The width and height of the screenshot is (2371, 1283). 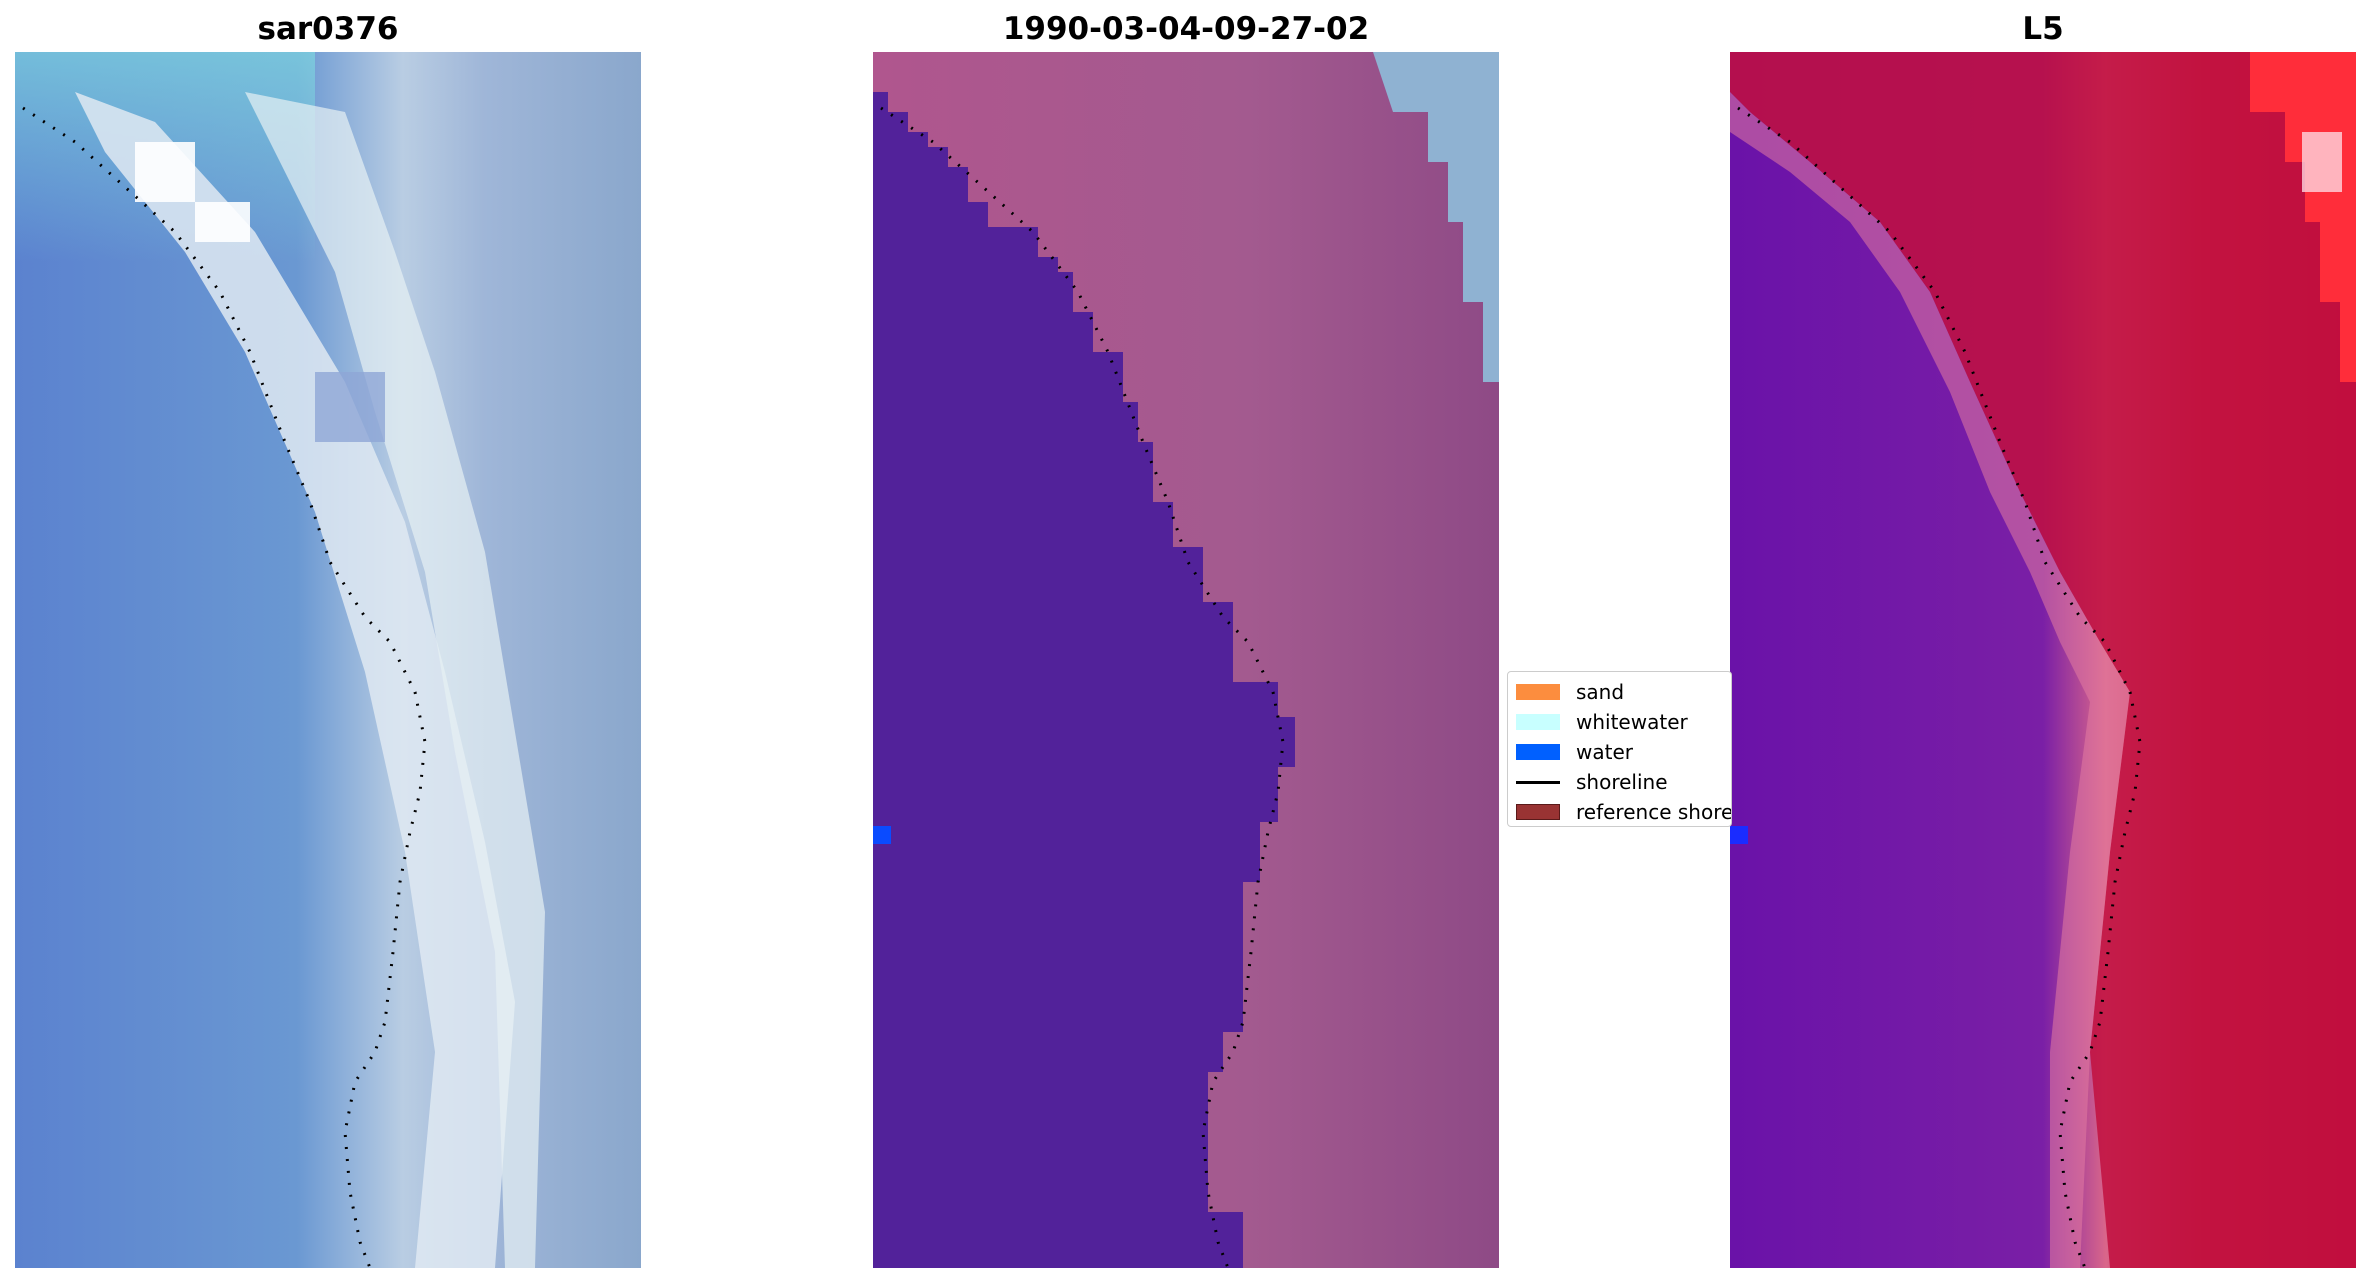 What do you see at coordinates (1570, 692) in the screenshot?
I see `legend-item-sand: sand` at bounding box center [1570, 692].